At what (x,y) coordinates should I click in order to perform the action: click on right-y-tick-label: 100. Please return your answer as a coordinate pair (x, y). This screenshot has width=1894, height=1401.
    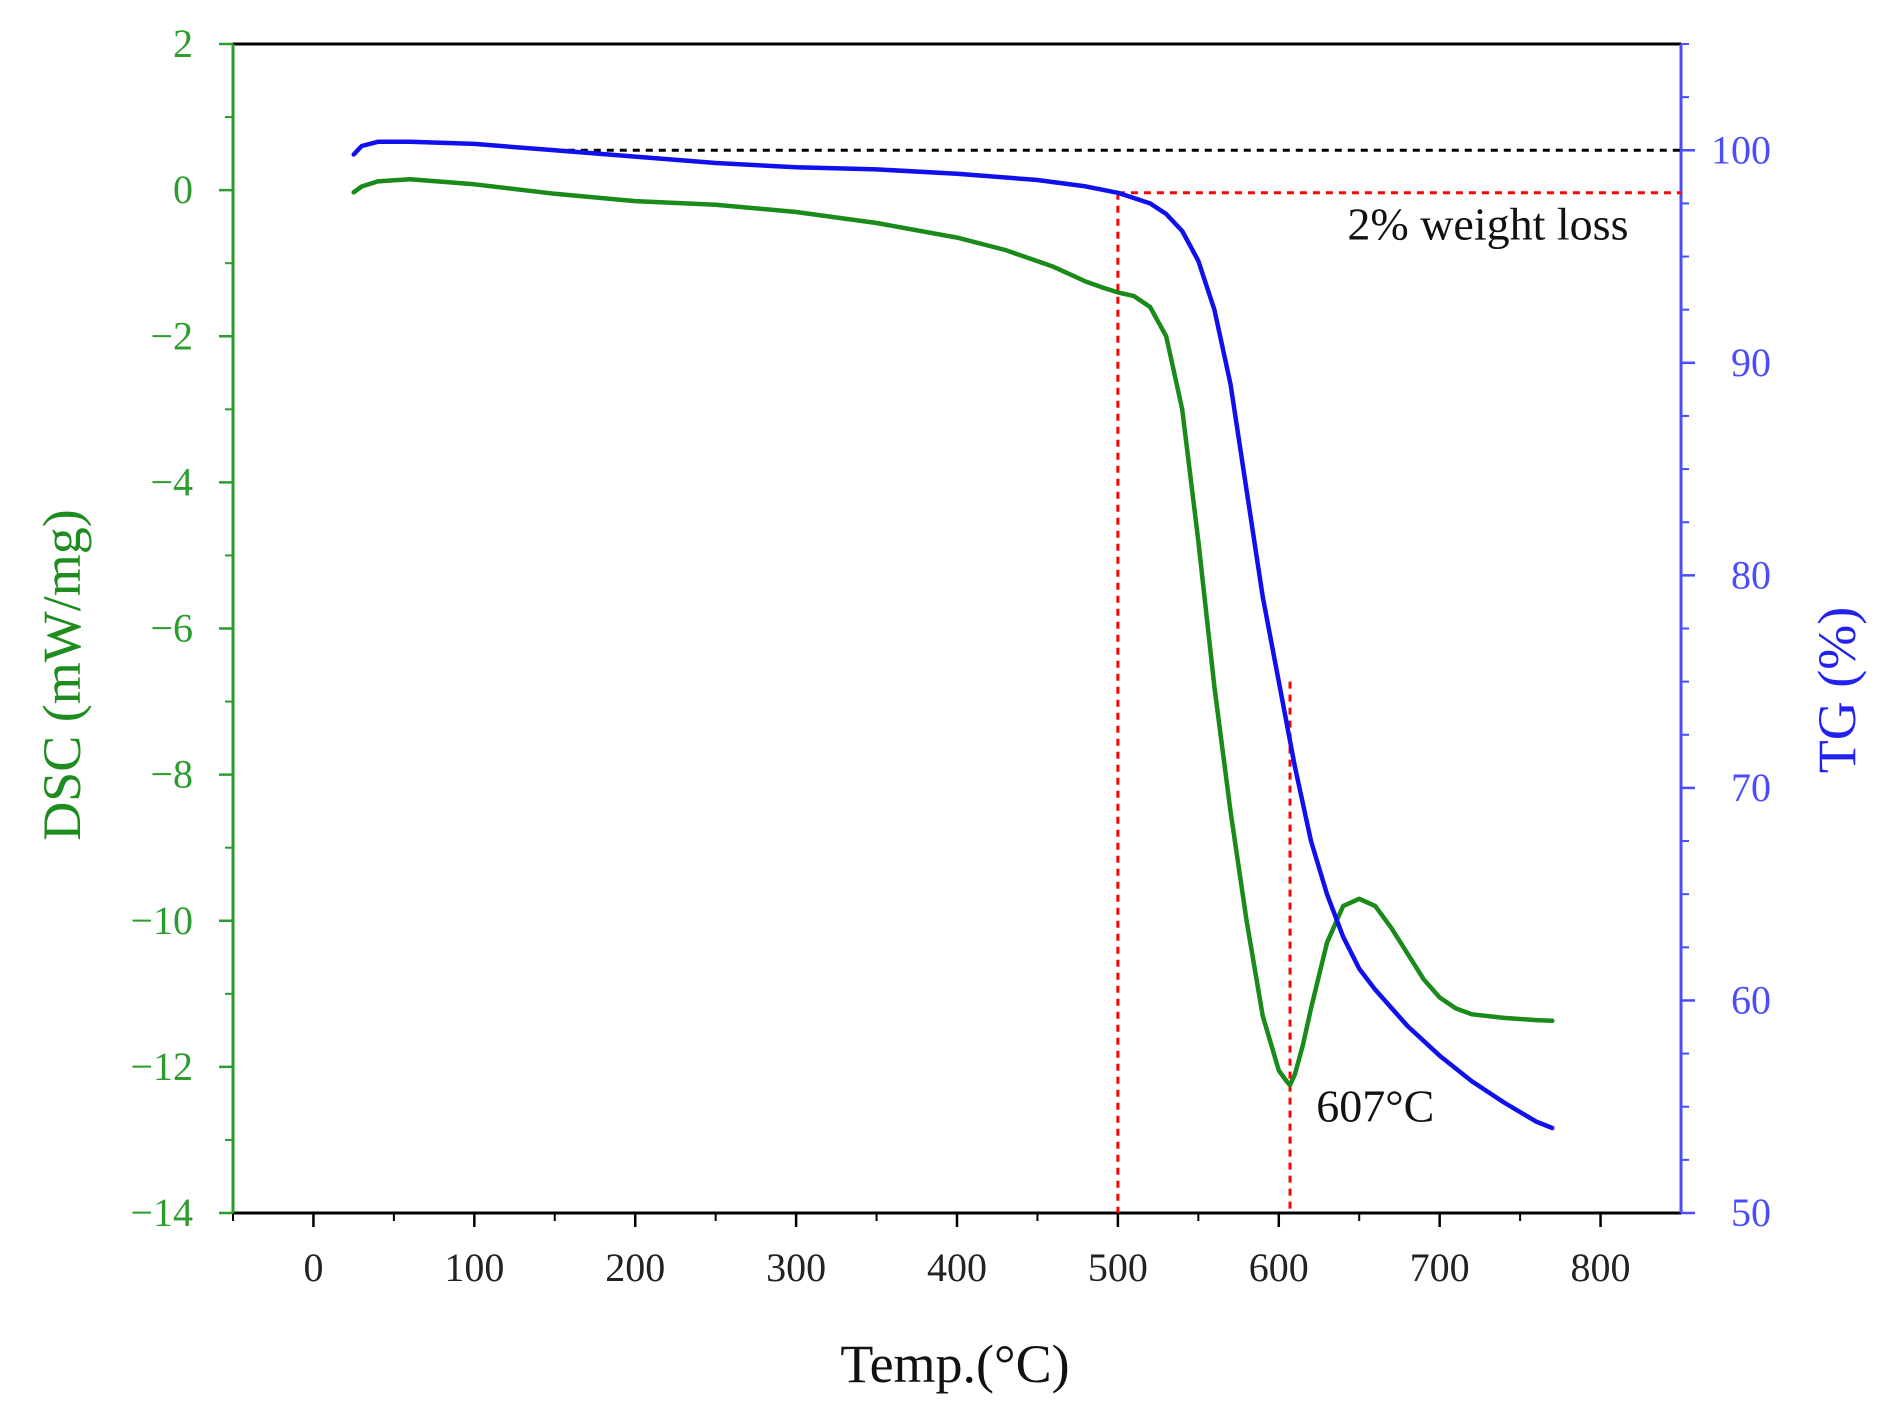
    Looking at the image, I should click on (1741, 149).